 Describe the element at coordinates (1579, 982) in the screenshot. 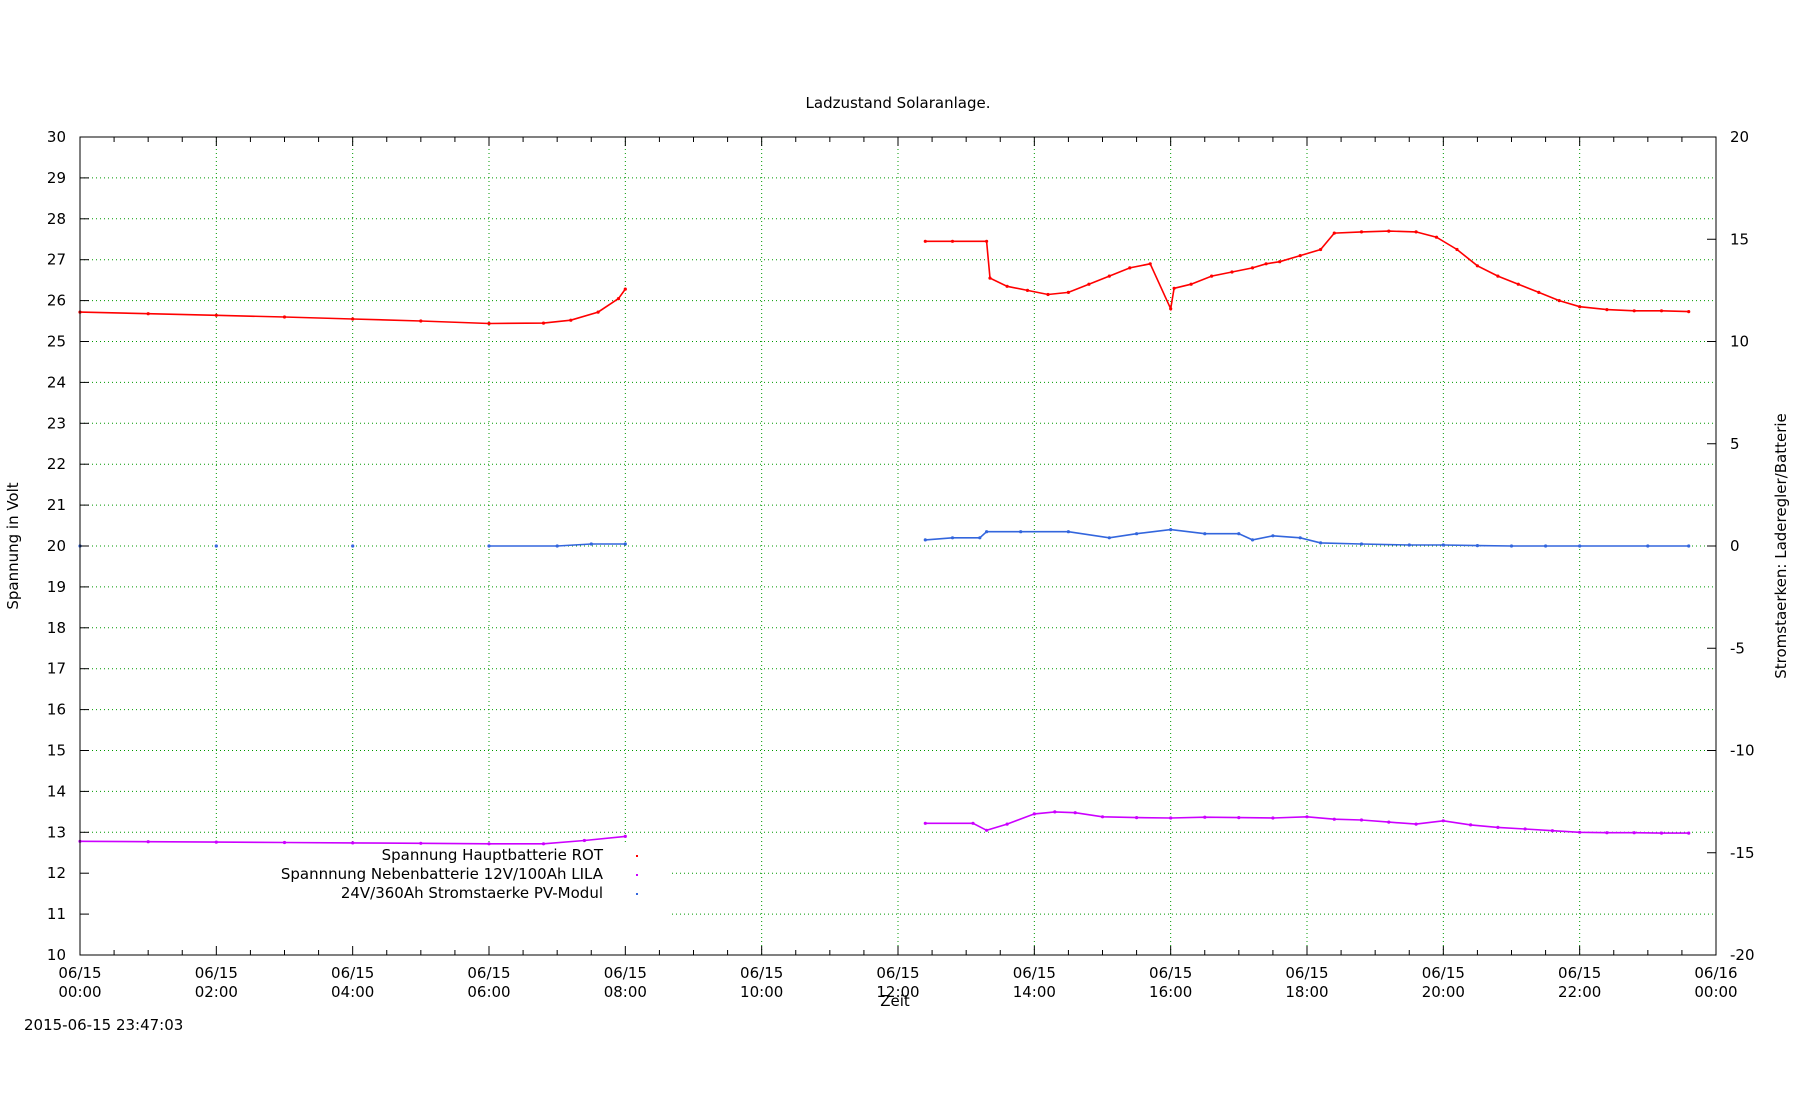

I see `x-tick-label: 06/15 22:00` at that location.